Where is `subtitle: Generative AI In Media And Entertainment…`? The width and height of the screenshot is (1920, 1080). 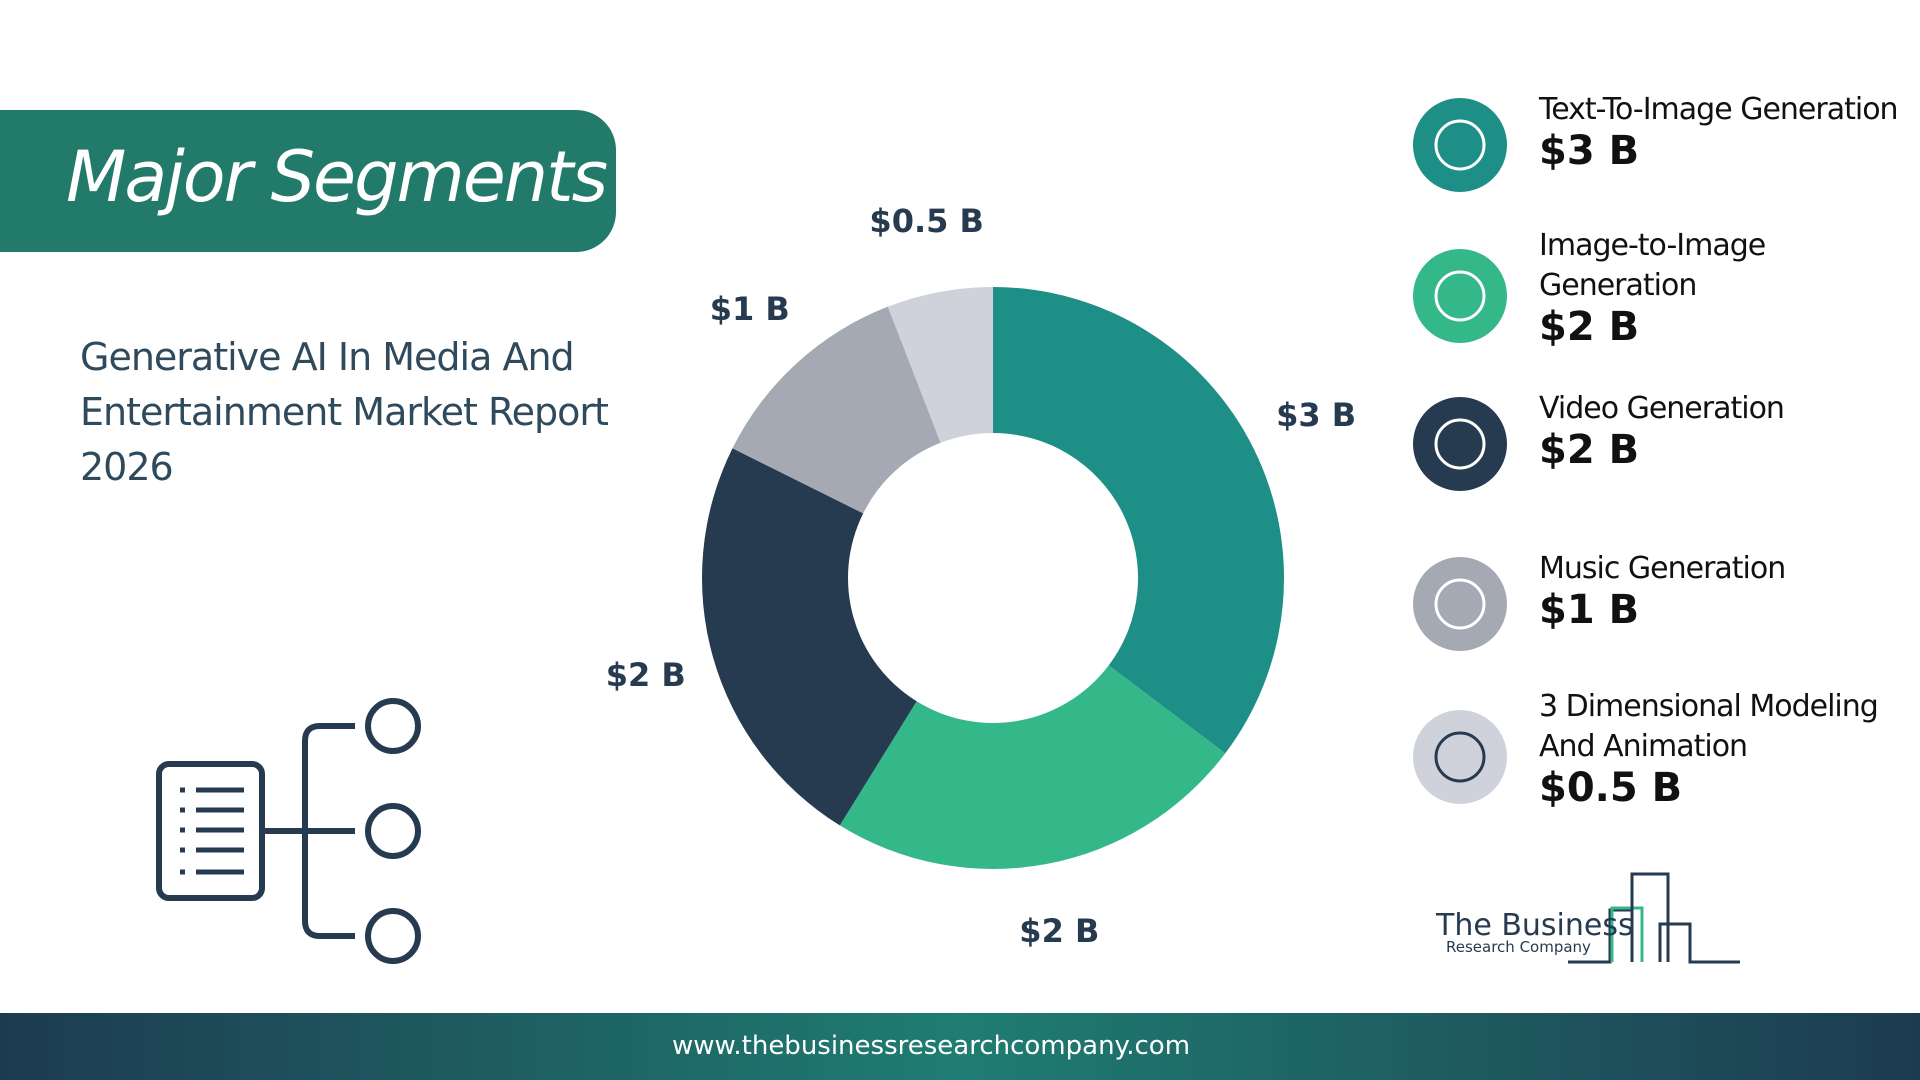
subtitle: Generative AI In Media And Entertainment… is located at coordinates (344, 412).